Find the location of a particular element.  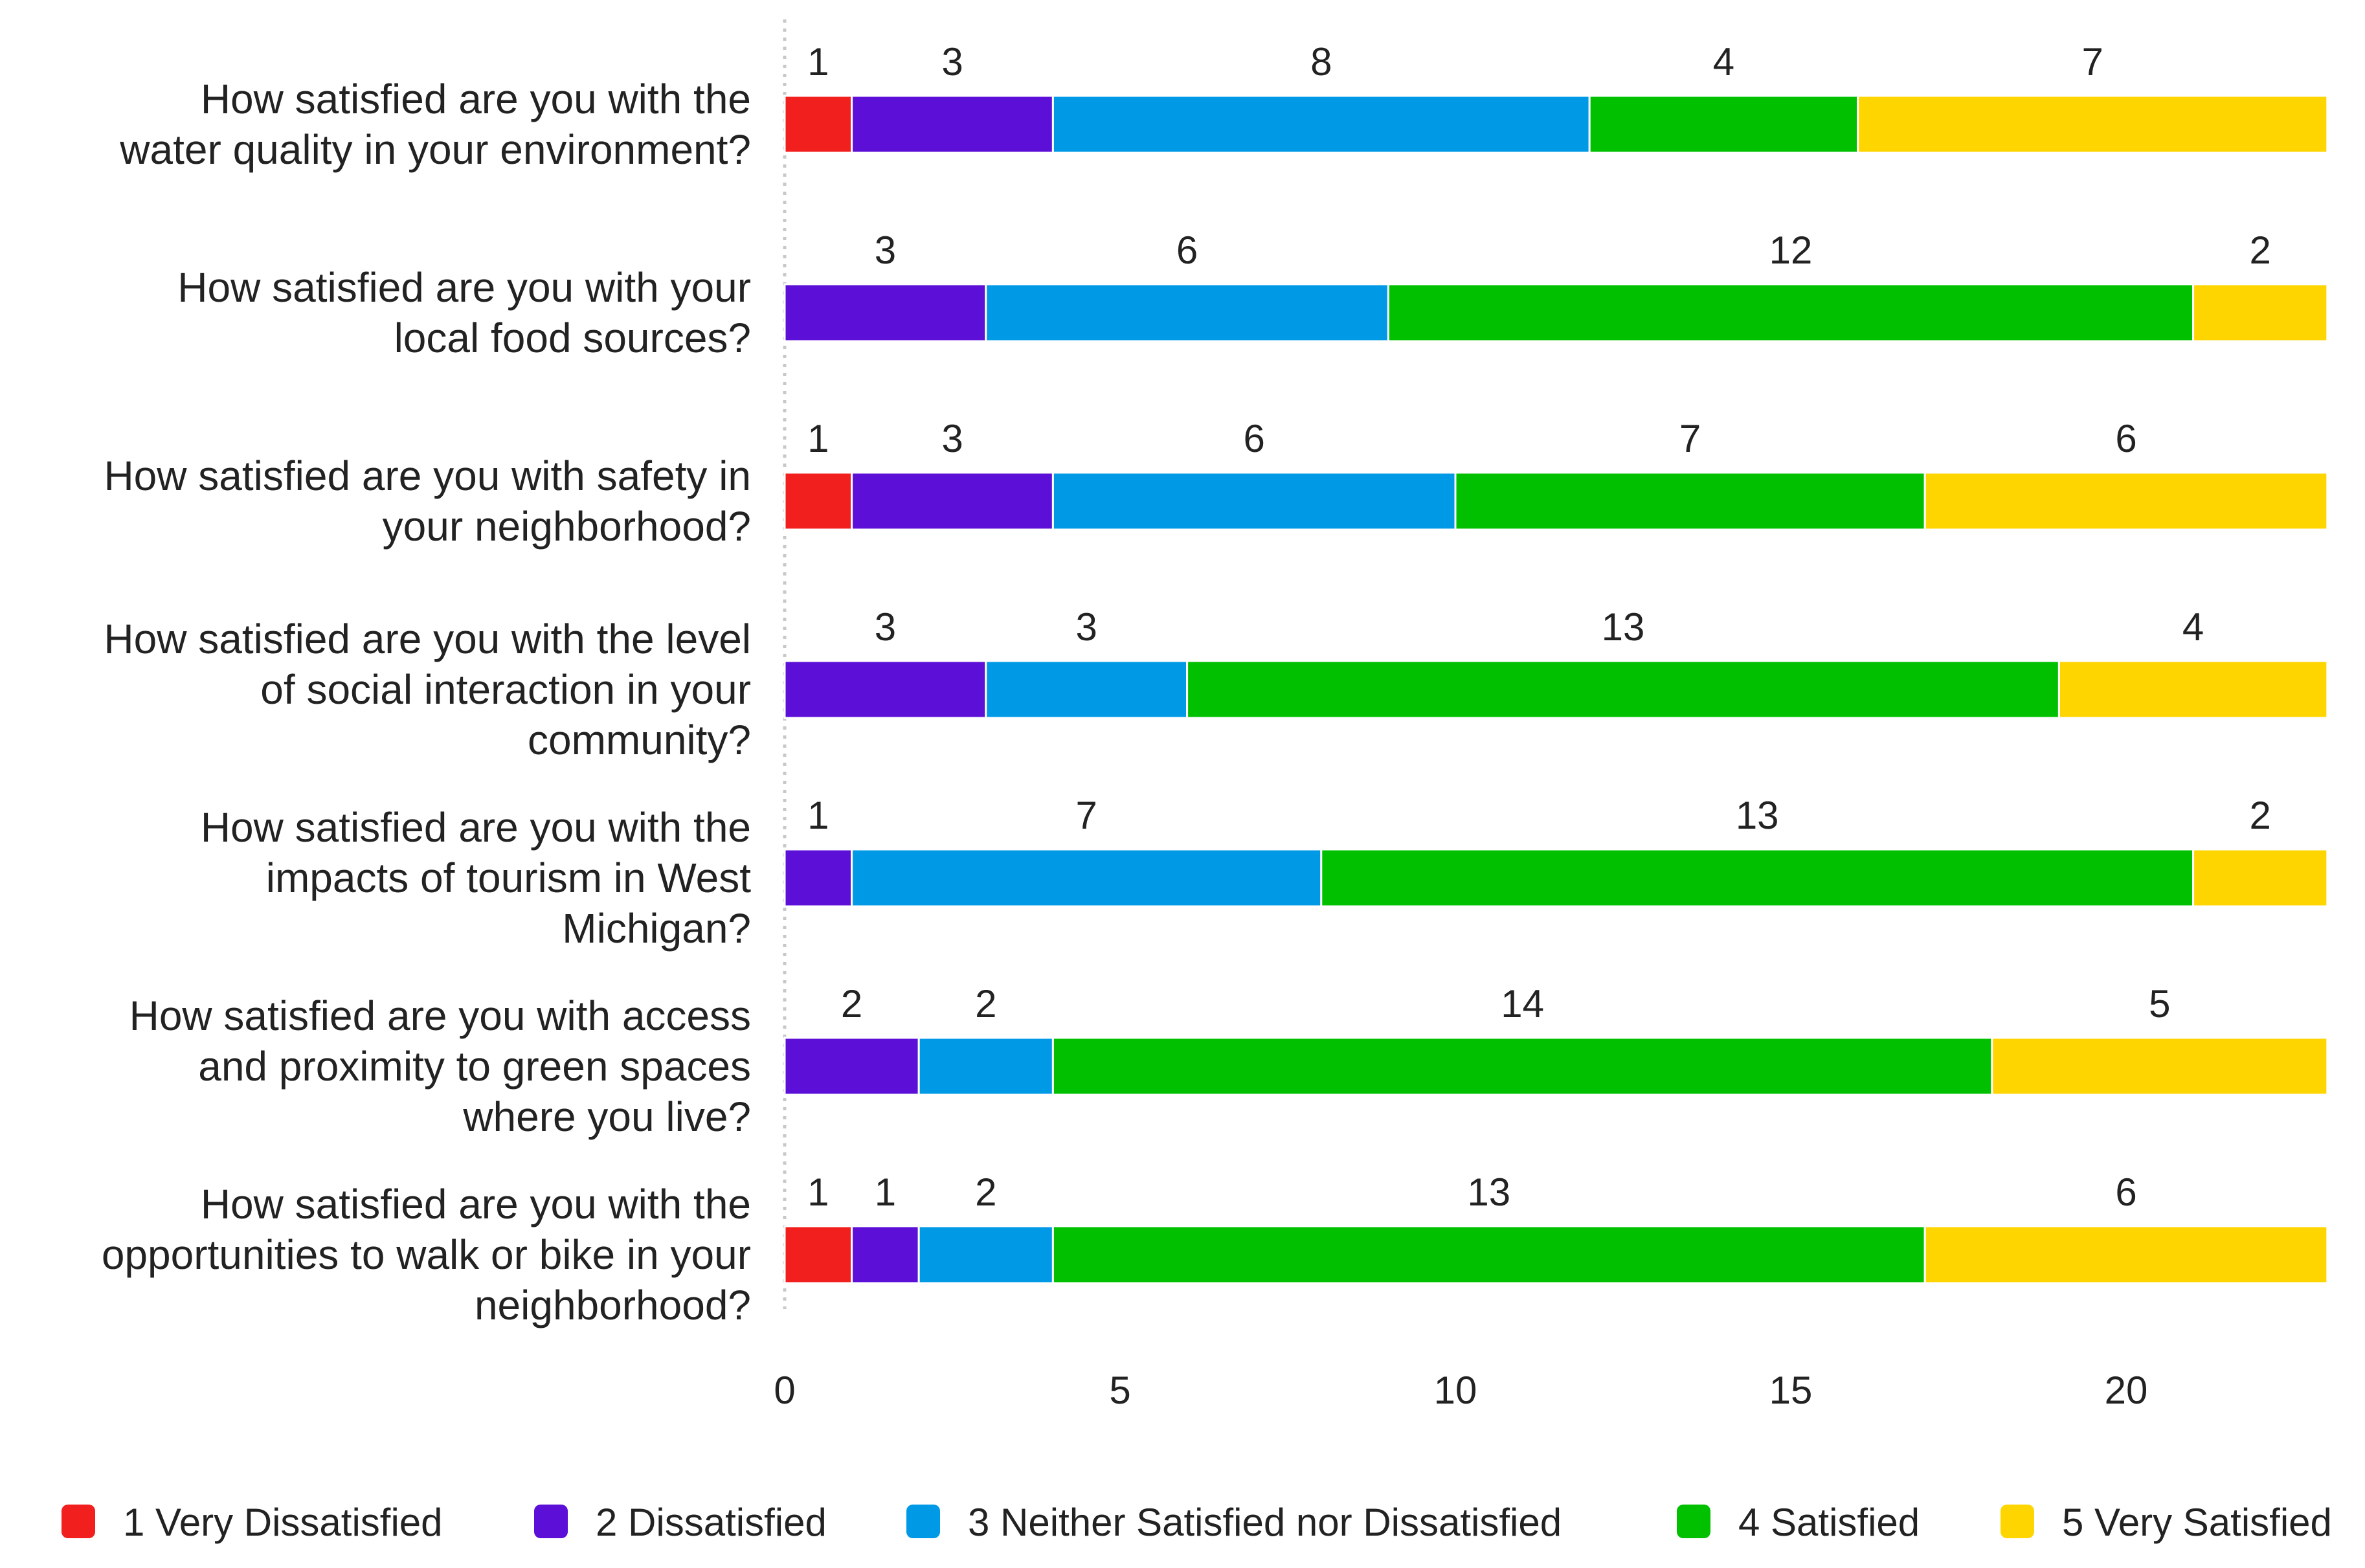

data-label: 5 is located at coordinates (2159, 1003).